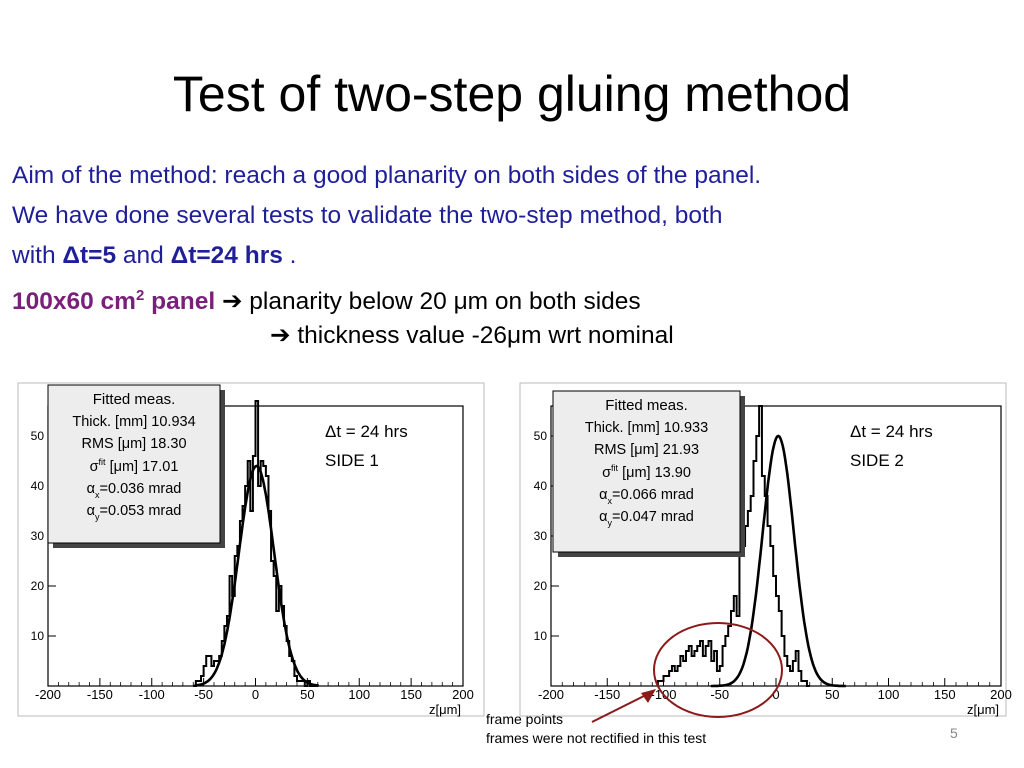  Describe the element at coordinates (140, 295) in the screenshot. I see `panel-size-sup: 2` at that location.